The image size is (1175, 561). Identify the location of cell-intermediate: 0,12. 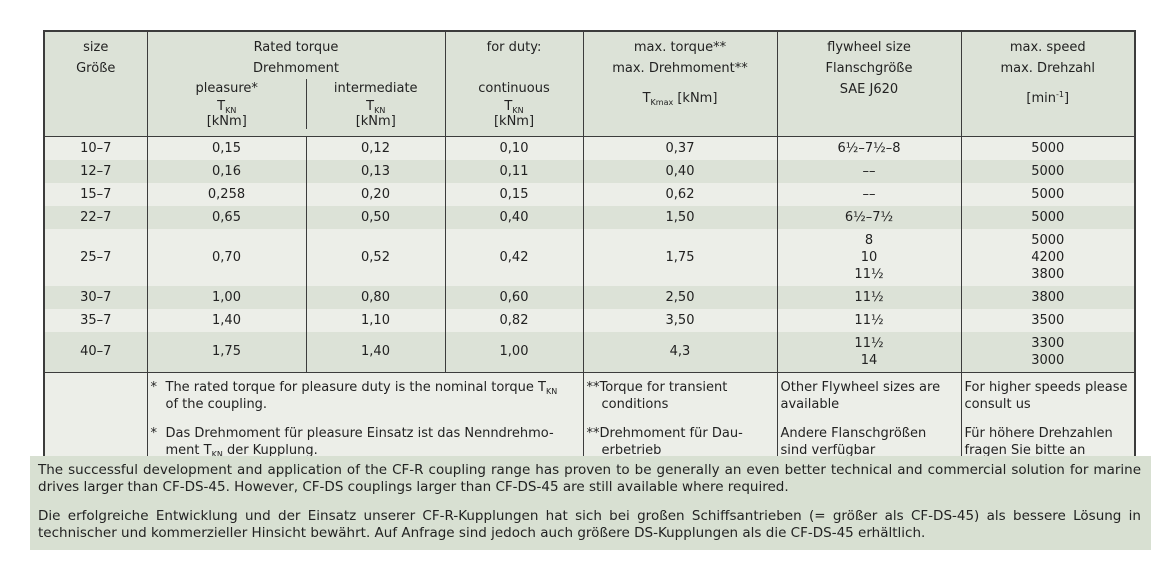
(375, 148).